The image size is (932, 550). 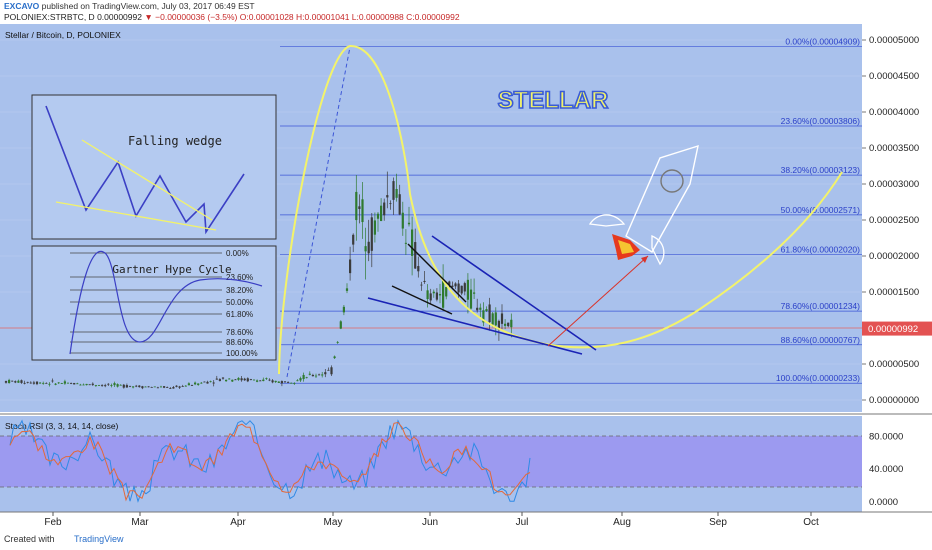 What do you see at coordinates (242, 353) in the screenshot?
I see `hype-level-label: 100.00%` at bounding box center [242, 353].